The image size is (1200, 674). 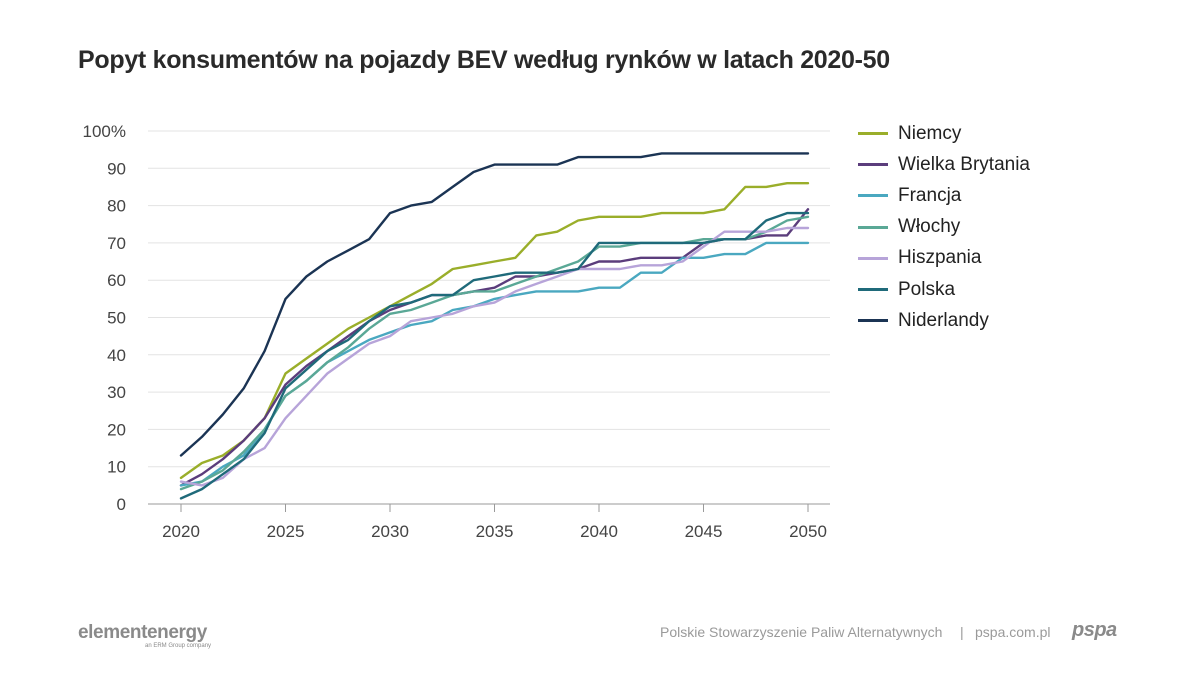 I want to click on y-tick-label: 30, so click(x=116, y=392).